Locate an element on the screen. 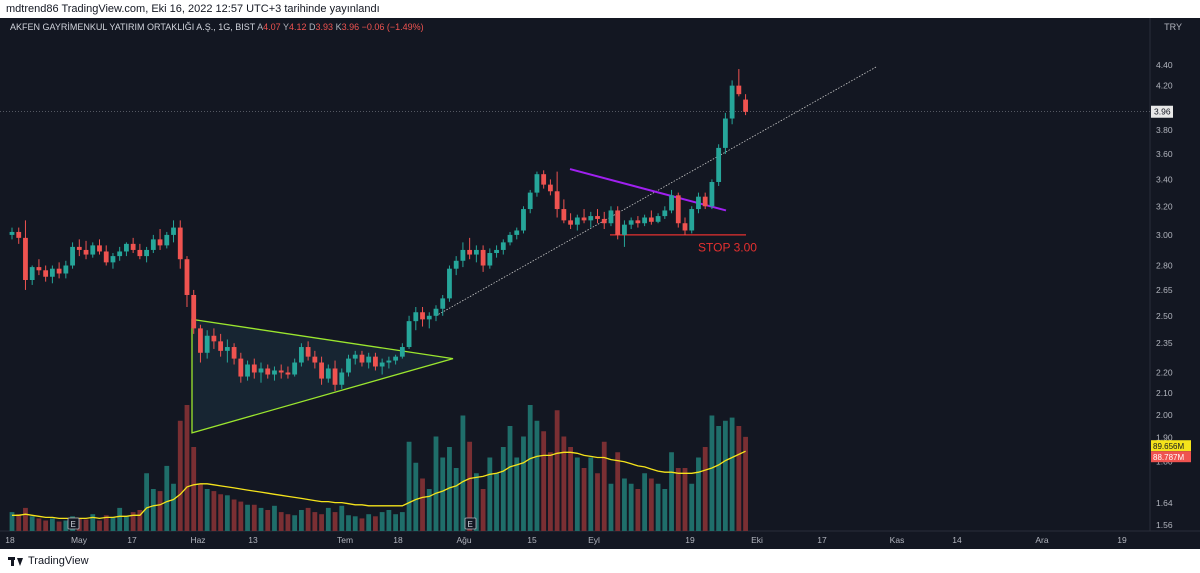 The image size is (1200, 573). price-tick-label: 4.40 is located at coordinates (1164, 65).